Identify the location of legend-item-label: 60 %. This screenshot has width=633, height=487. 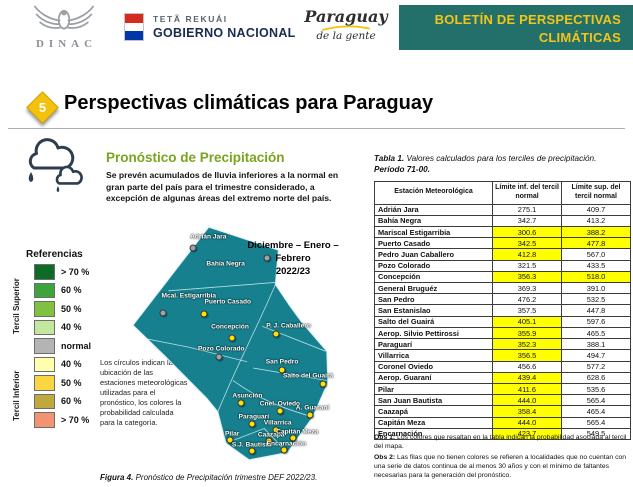
(71, 401).